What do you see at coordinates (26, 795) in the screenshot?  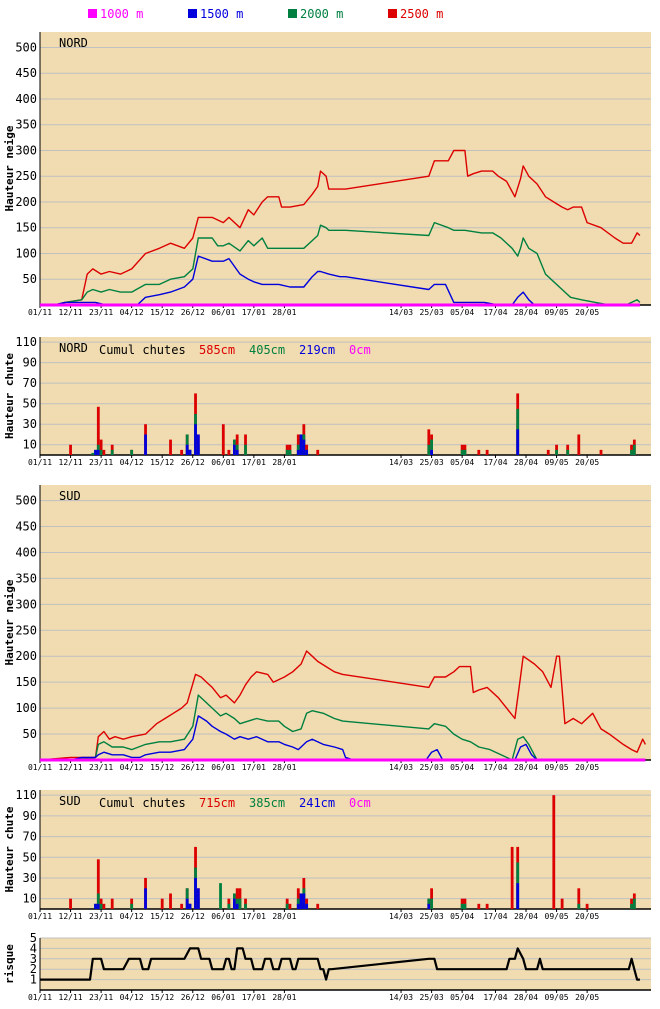 I see `y-tick-label: 110` at bounding box center [26, 795].